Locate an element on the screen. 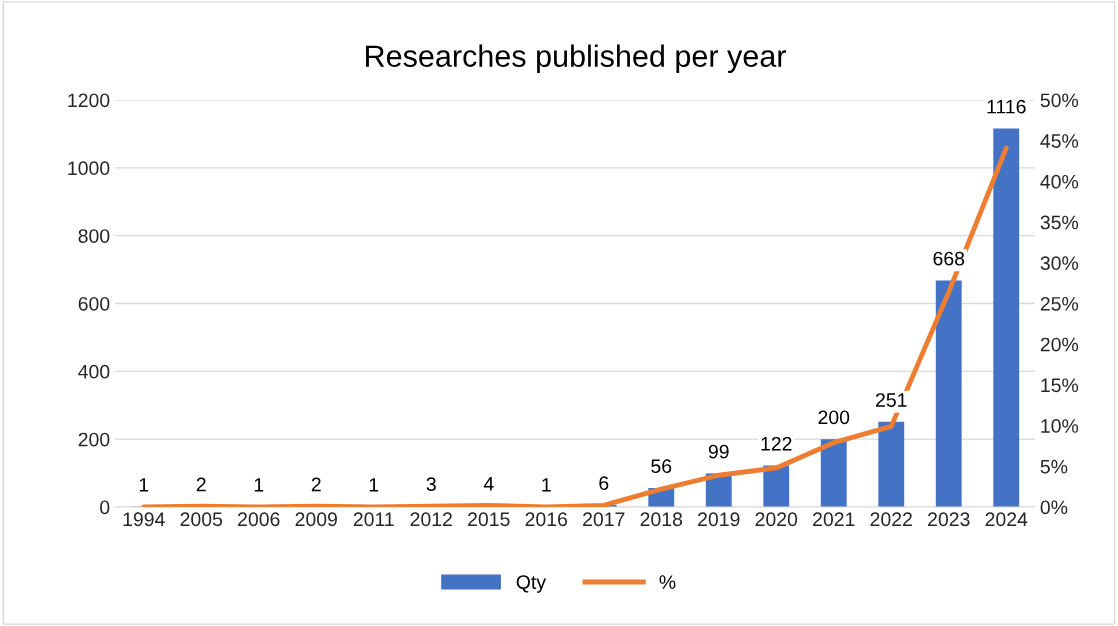 Image resolution: width=1118 pixels, height=626 pixels. y2-tick-label: 10% is located at coordinates (1060, 426).